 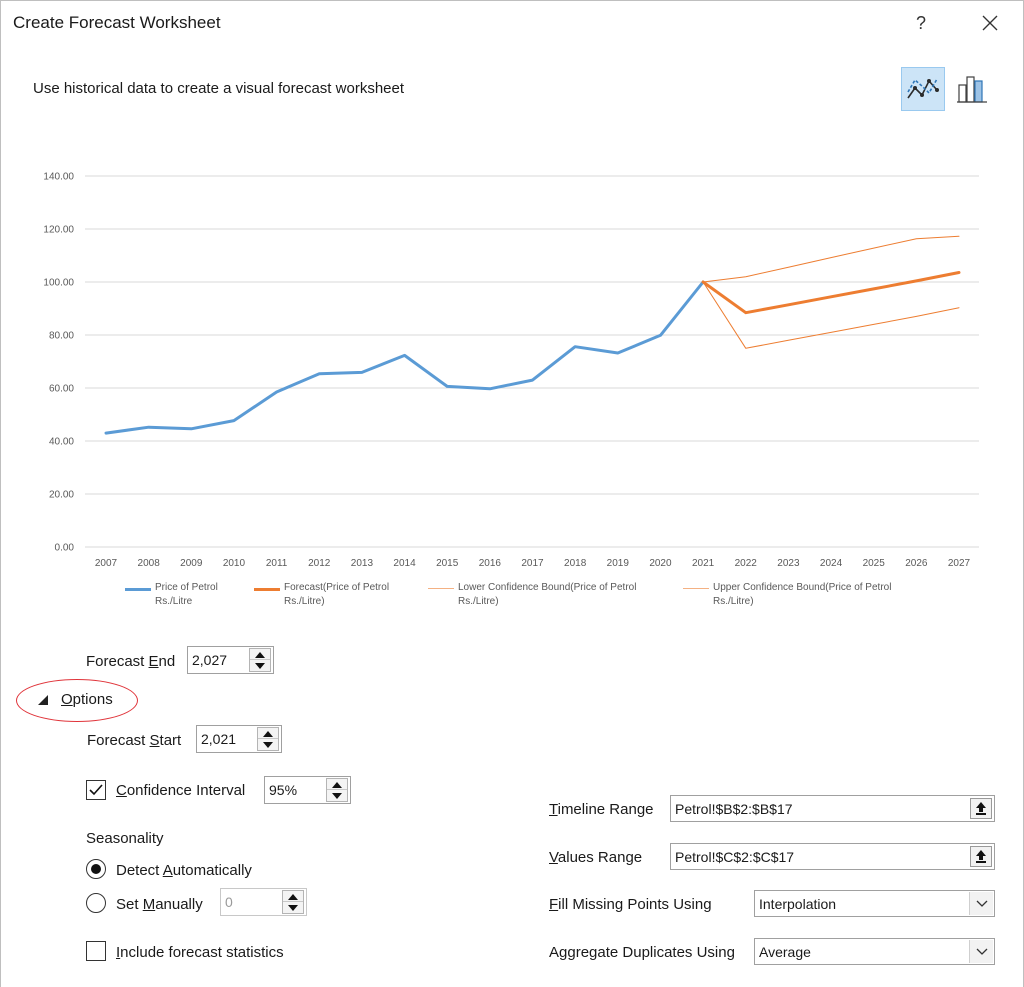 I want to click on y-tick-label: 100.00, so click(x=58, y=283).